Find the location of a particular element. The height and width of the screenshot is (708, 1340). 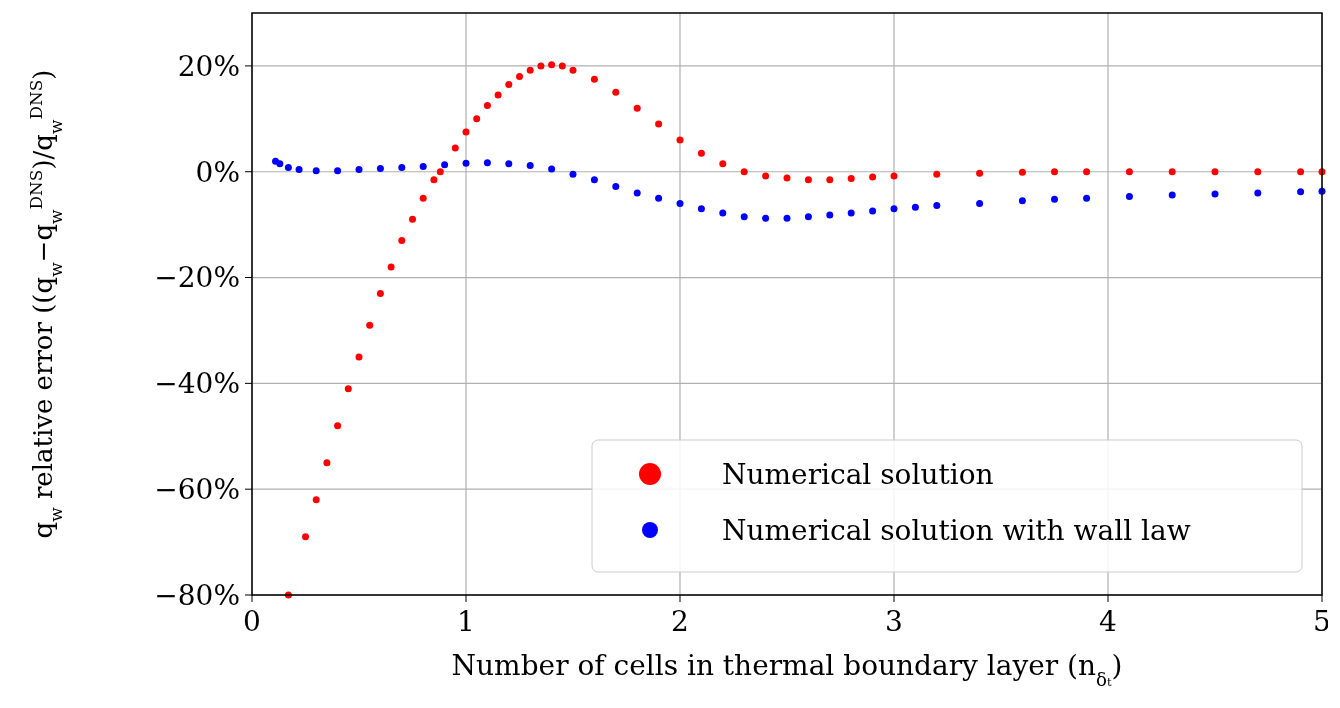

y-tick-label: −80% is located at coordinates (197, 595).